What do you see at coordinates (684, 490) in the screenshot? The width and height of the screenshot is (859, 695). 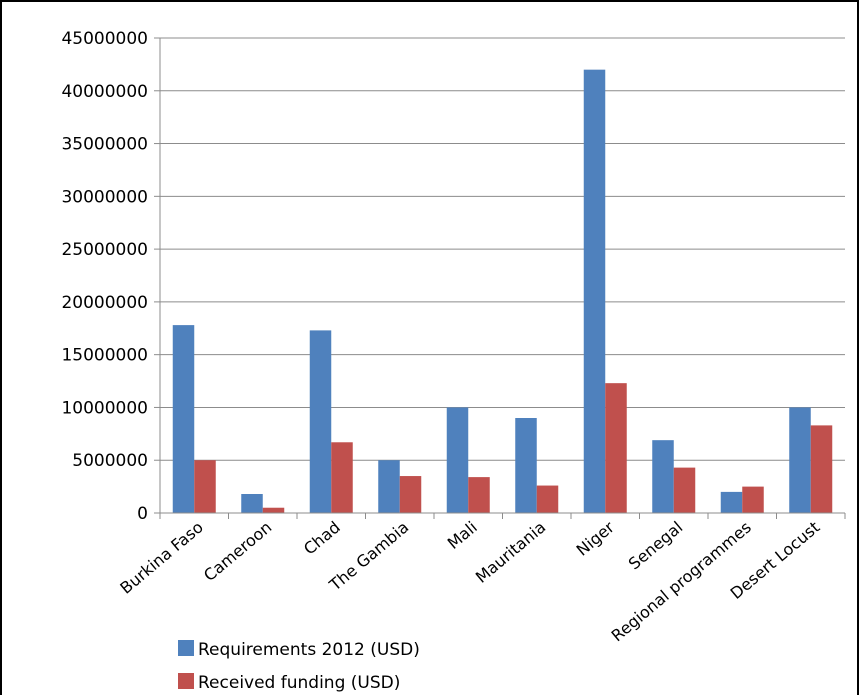 I see `bar-received-senegal` at bounding box center [684, 490].